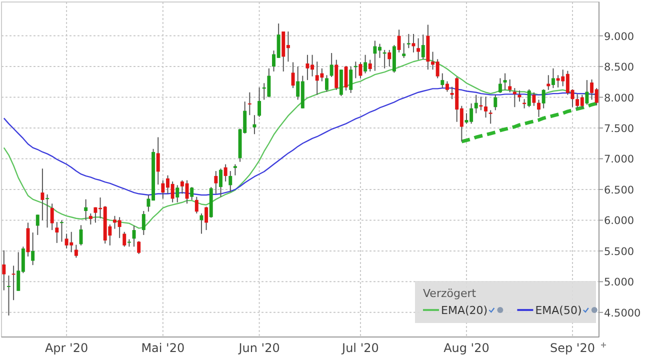  What do you see at coordinates (572, 348) in the screenshot?
I see `x-tick-label: Sep '20` at bounding box center [572, 348].